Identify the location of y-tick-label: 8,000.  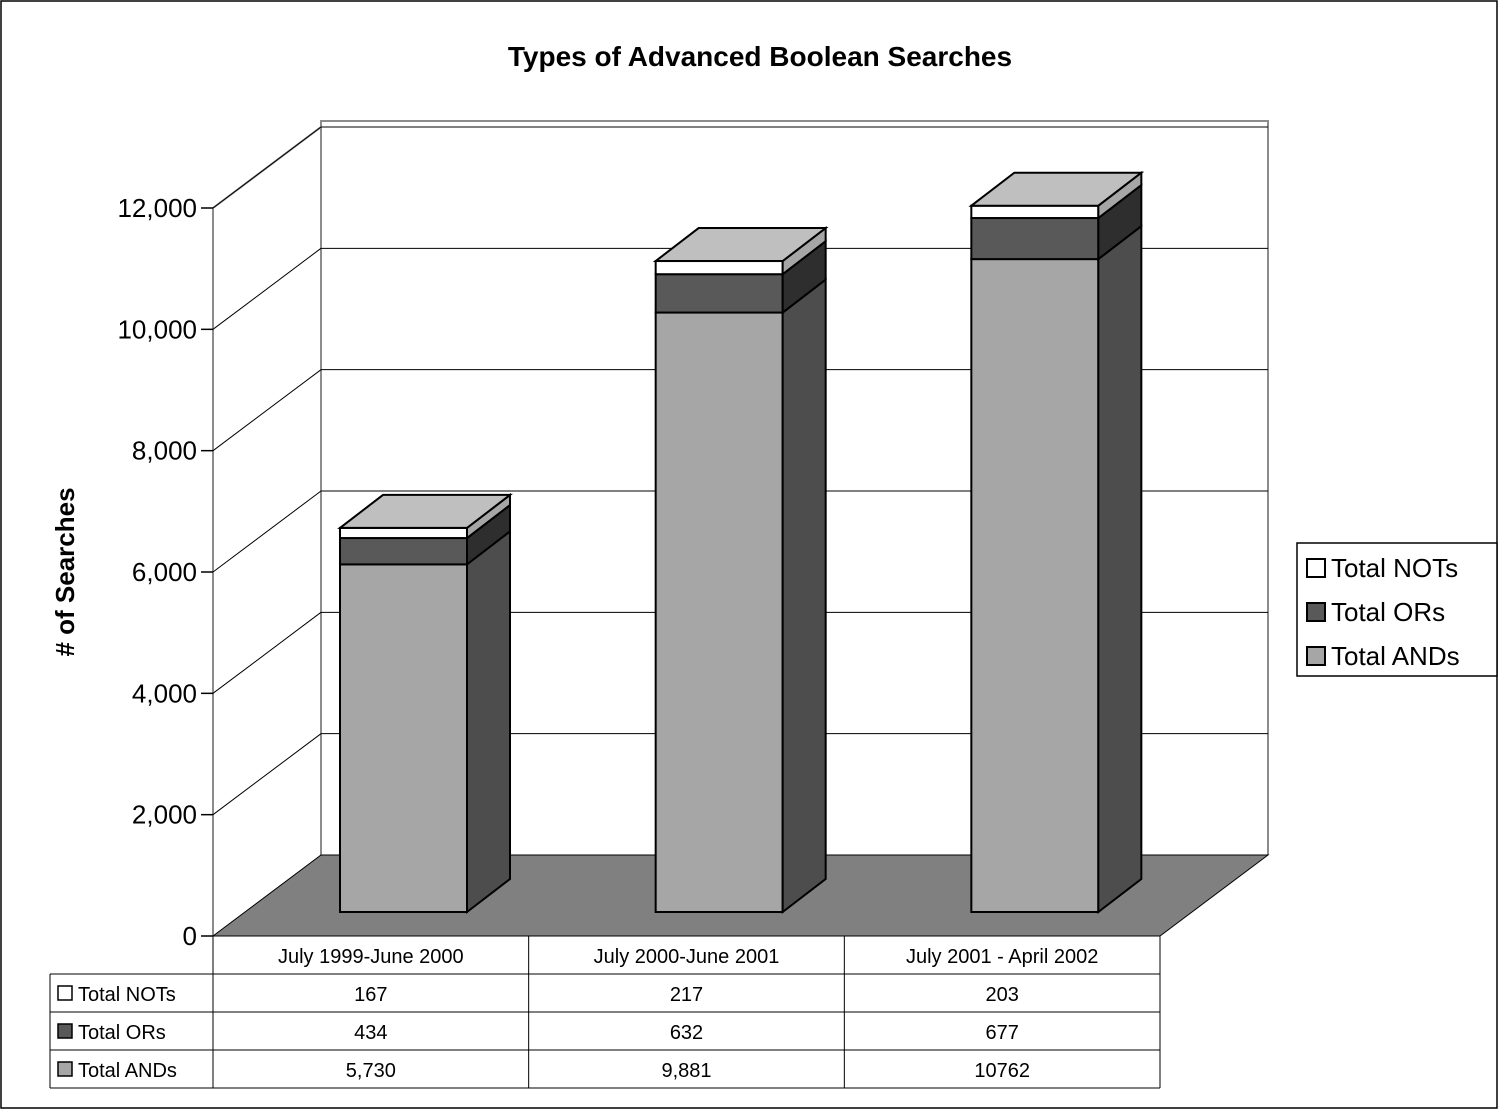
(164, 451).